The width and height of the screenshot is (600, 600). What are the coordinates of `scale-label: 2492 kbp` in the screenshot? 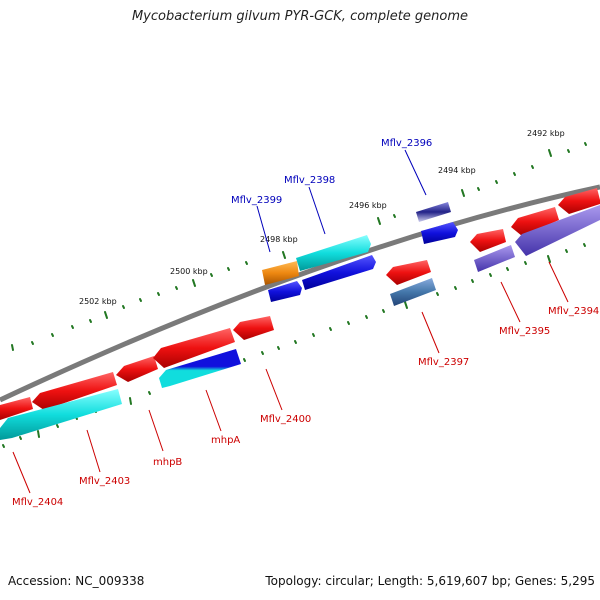 It's located at (546, 133).